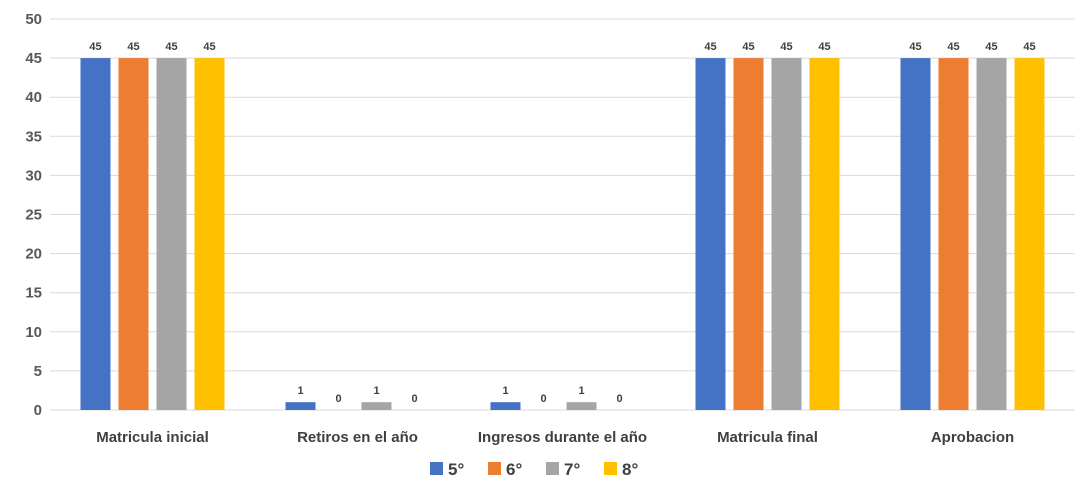  I want to click on y-tick-label: 35, so click(33, 136).